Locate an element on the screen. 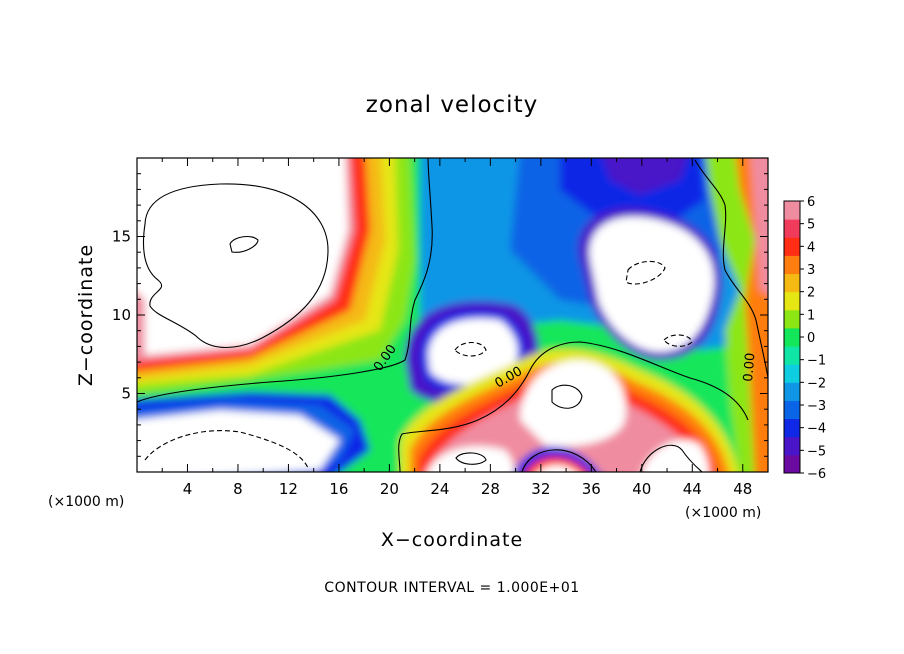  x-axis-label: X−coordinate is located at coordinates (452, 540).